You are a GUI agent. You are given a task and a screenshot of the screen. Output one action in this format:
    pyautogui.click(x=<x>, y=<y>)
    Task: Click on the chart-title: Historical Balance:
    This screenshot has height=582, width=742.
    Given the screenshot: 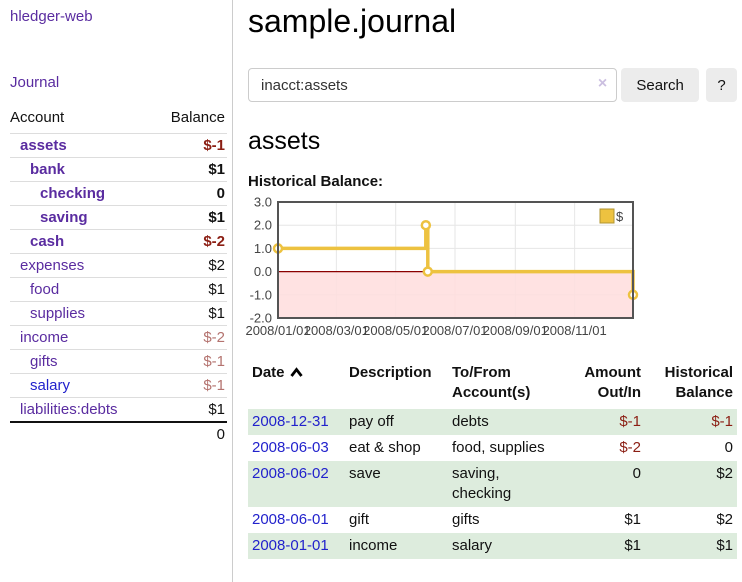 What is the action you would take?
    pyautogui.click(x=316, y=181)
    